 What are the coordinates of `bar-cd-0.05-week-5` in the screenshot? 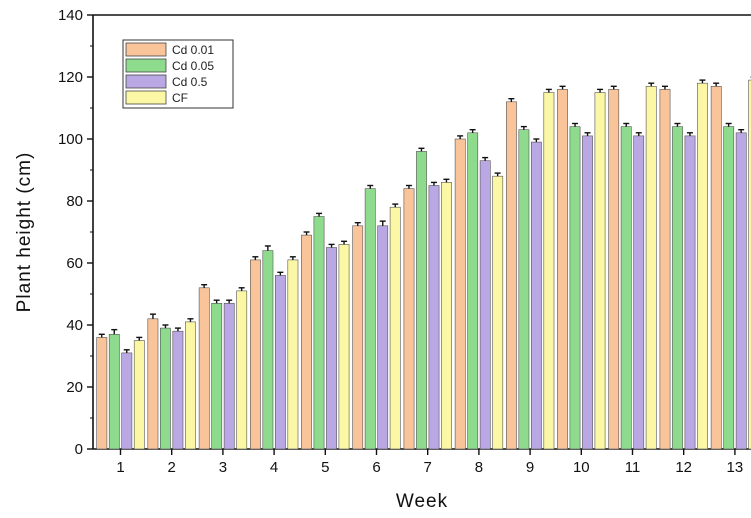 It's located at (319, 333).